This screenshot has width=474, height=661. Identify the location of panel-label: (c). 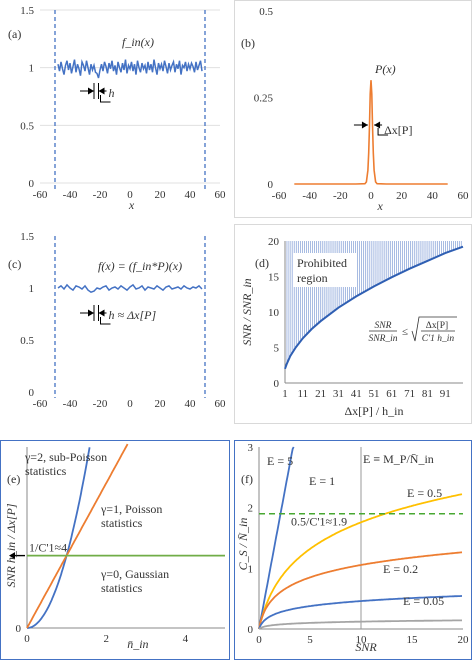
(14, 264).